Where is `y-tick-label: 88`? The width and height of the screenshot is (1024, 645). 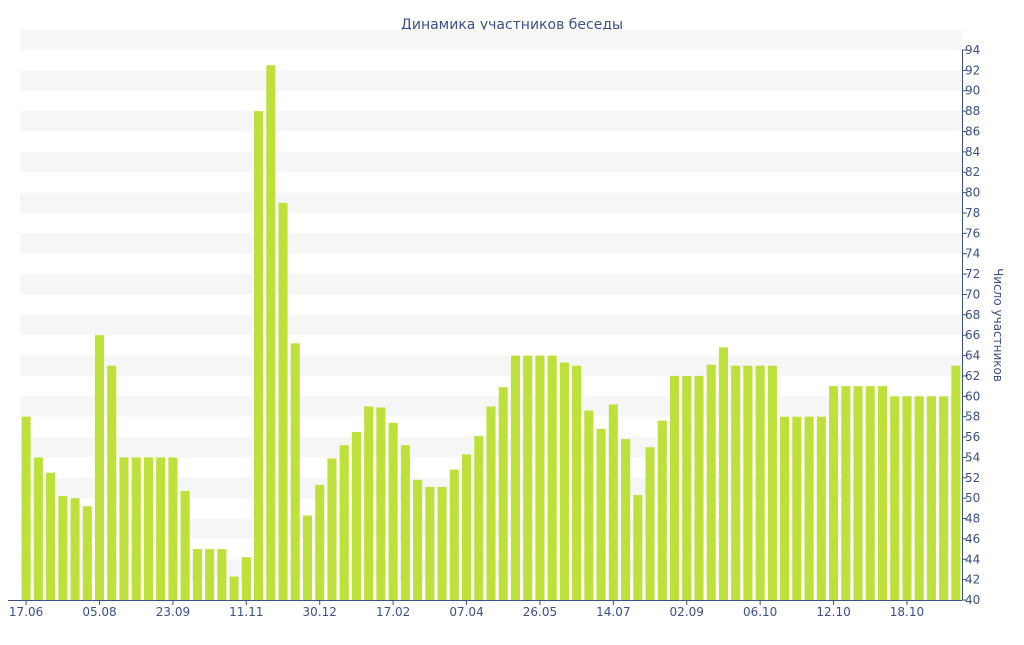 y-tick-label: 88 is located at coordinates (972, 111).